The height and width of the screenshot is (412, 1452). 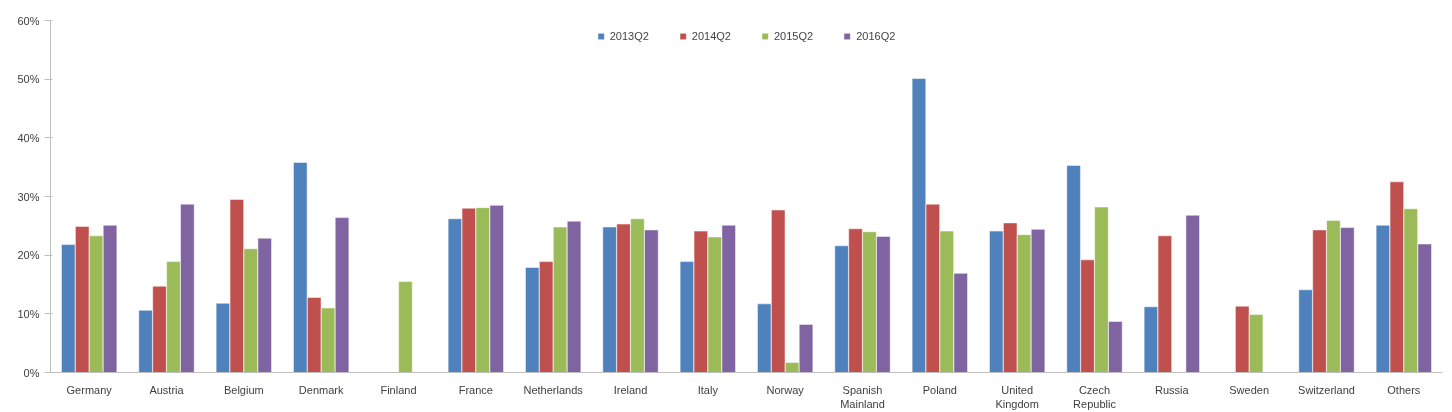 What do you see at coordinates (1095, 396) in the screenshot?
I see `x-tick-label: Czech Republic` at bounding box center [1095, 396].